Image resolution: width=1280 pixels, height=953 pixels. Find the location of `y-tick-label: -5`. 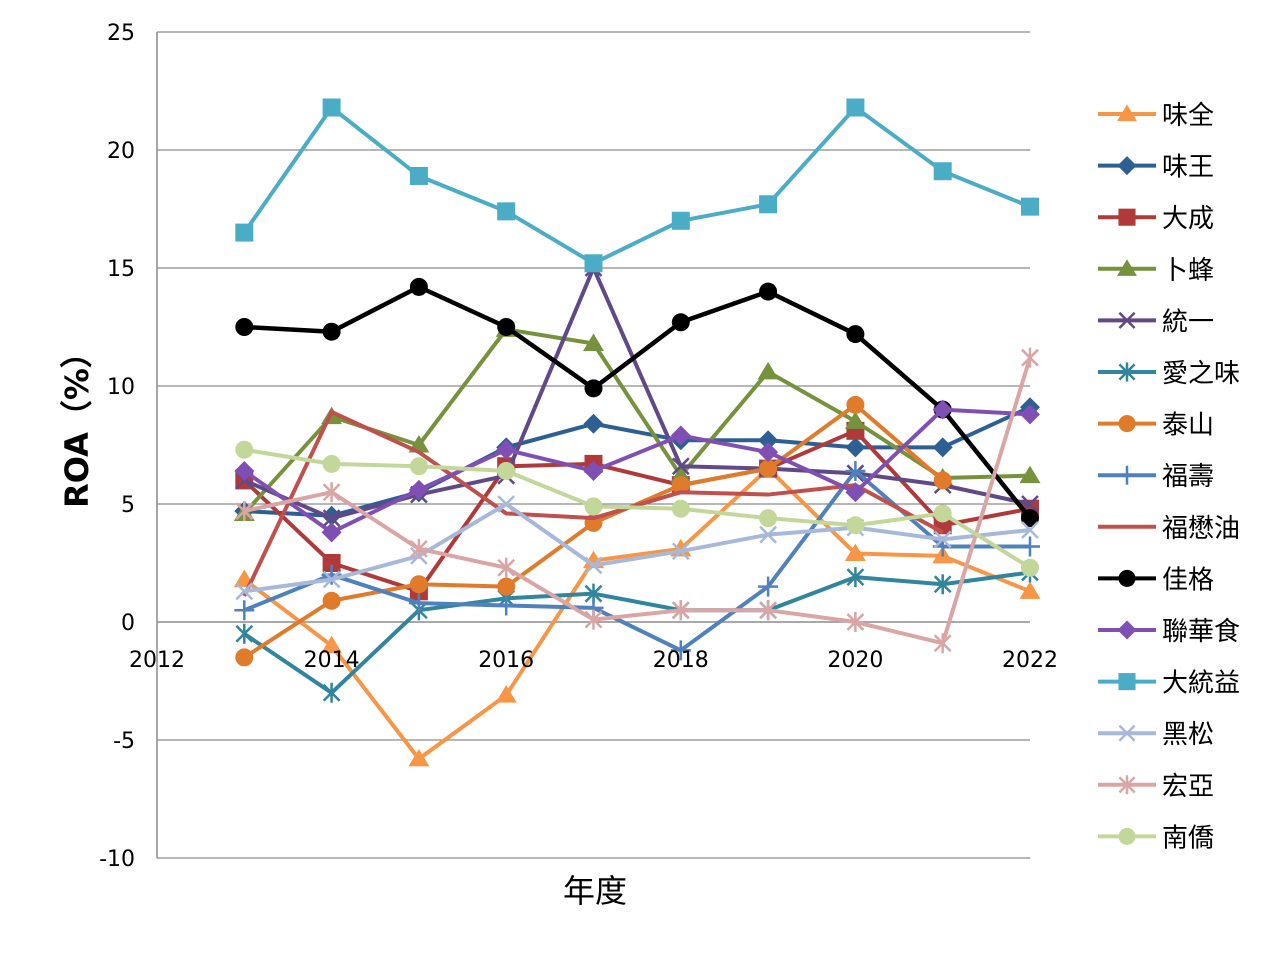

y-tick-label: -5 is located at coordinates (124, 741).